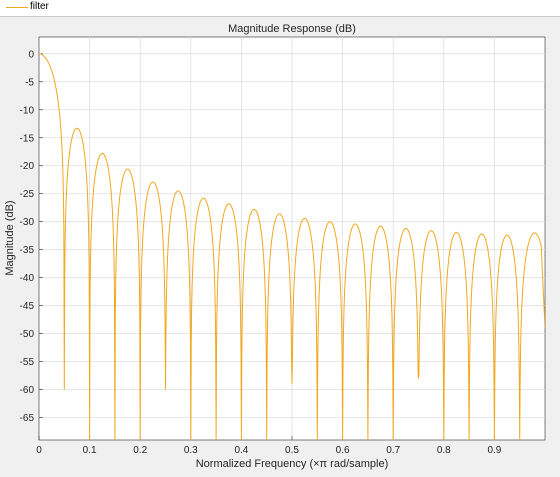  I want to click on y-tick-label: -65, so click(27, 418).